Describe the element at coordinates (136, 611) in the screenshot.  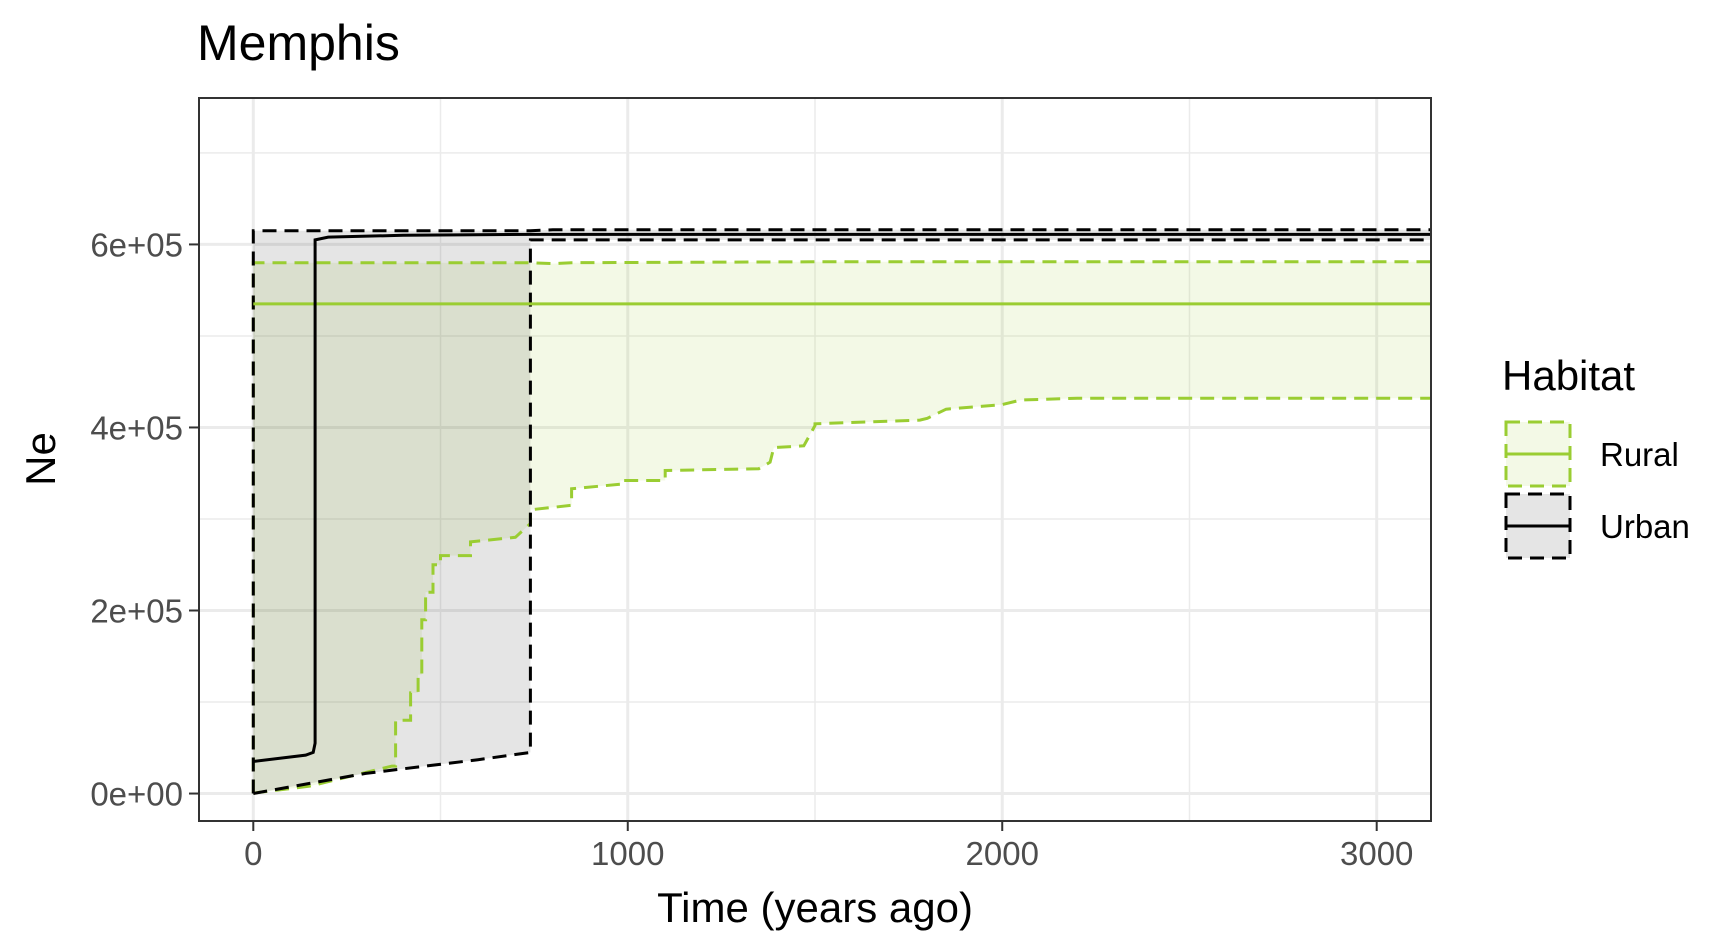
I see `y-tick-label: 2e+05` at that location.